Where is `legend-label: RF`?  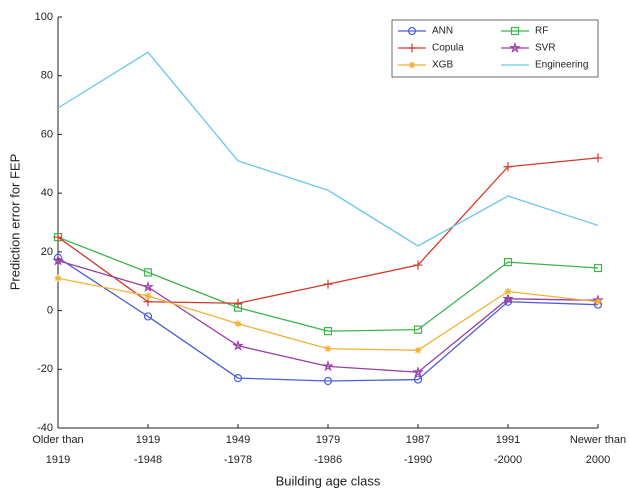 legend-label: RF is located at coordinates (541, 31).